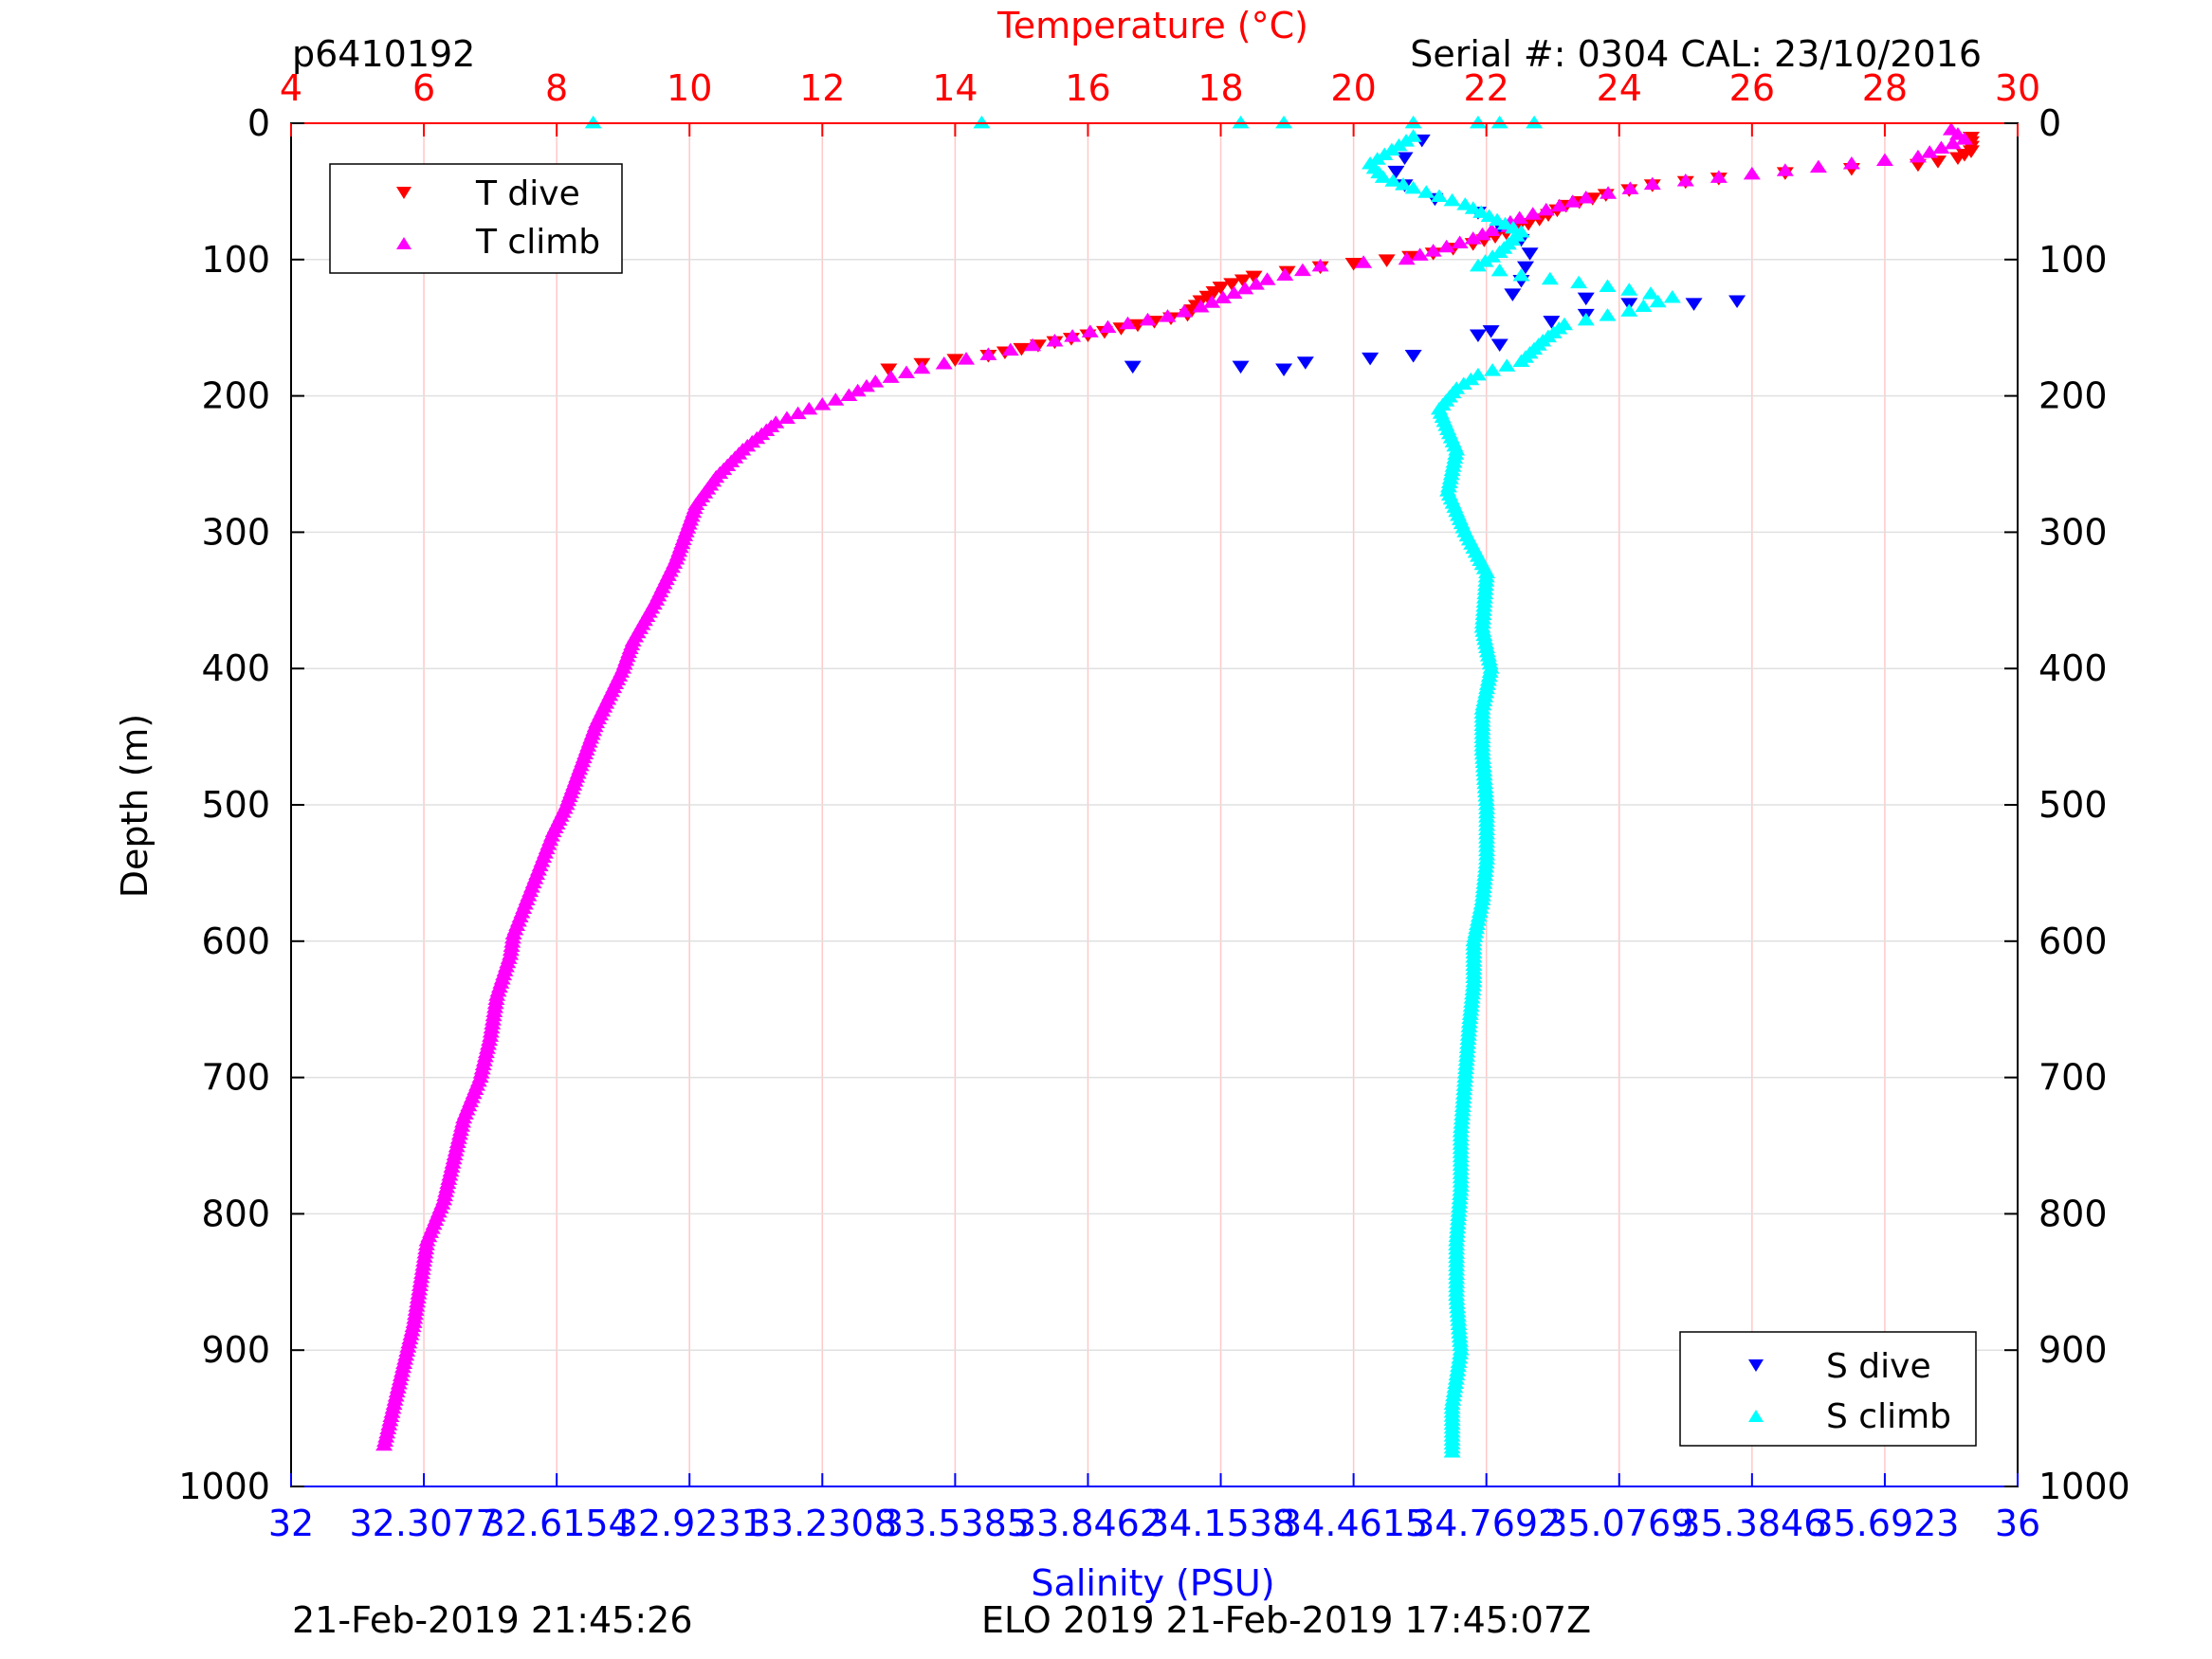 Image resolution: width=2212 pixels, height=1659 pixels. Describe the element at coordinates (1486, 88) in the screenshot. I see `temperature-tick-label: 22` at that location.